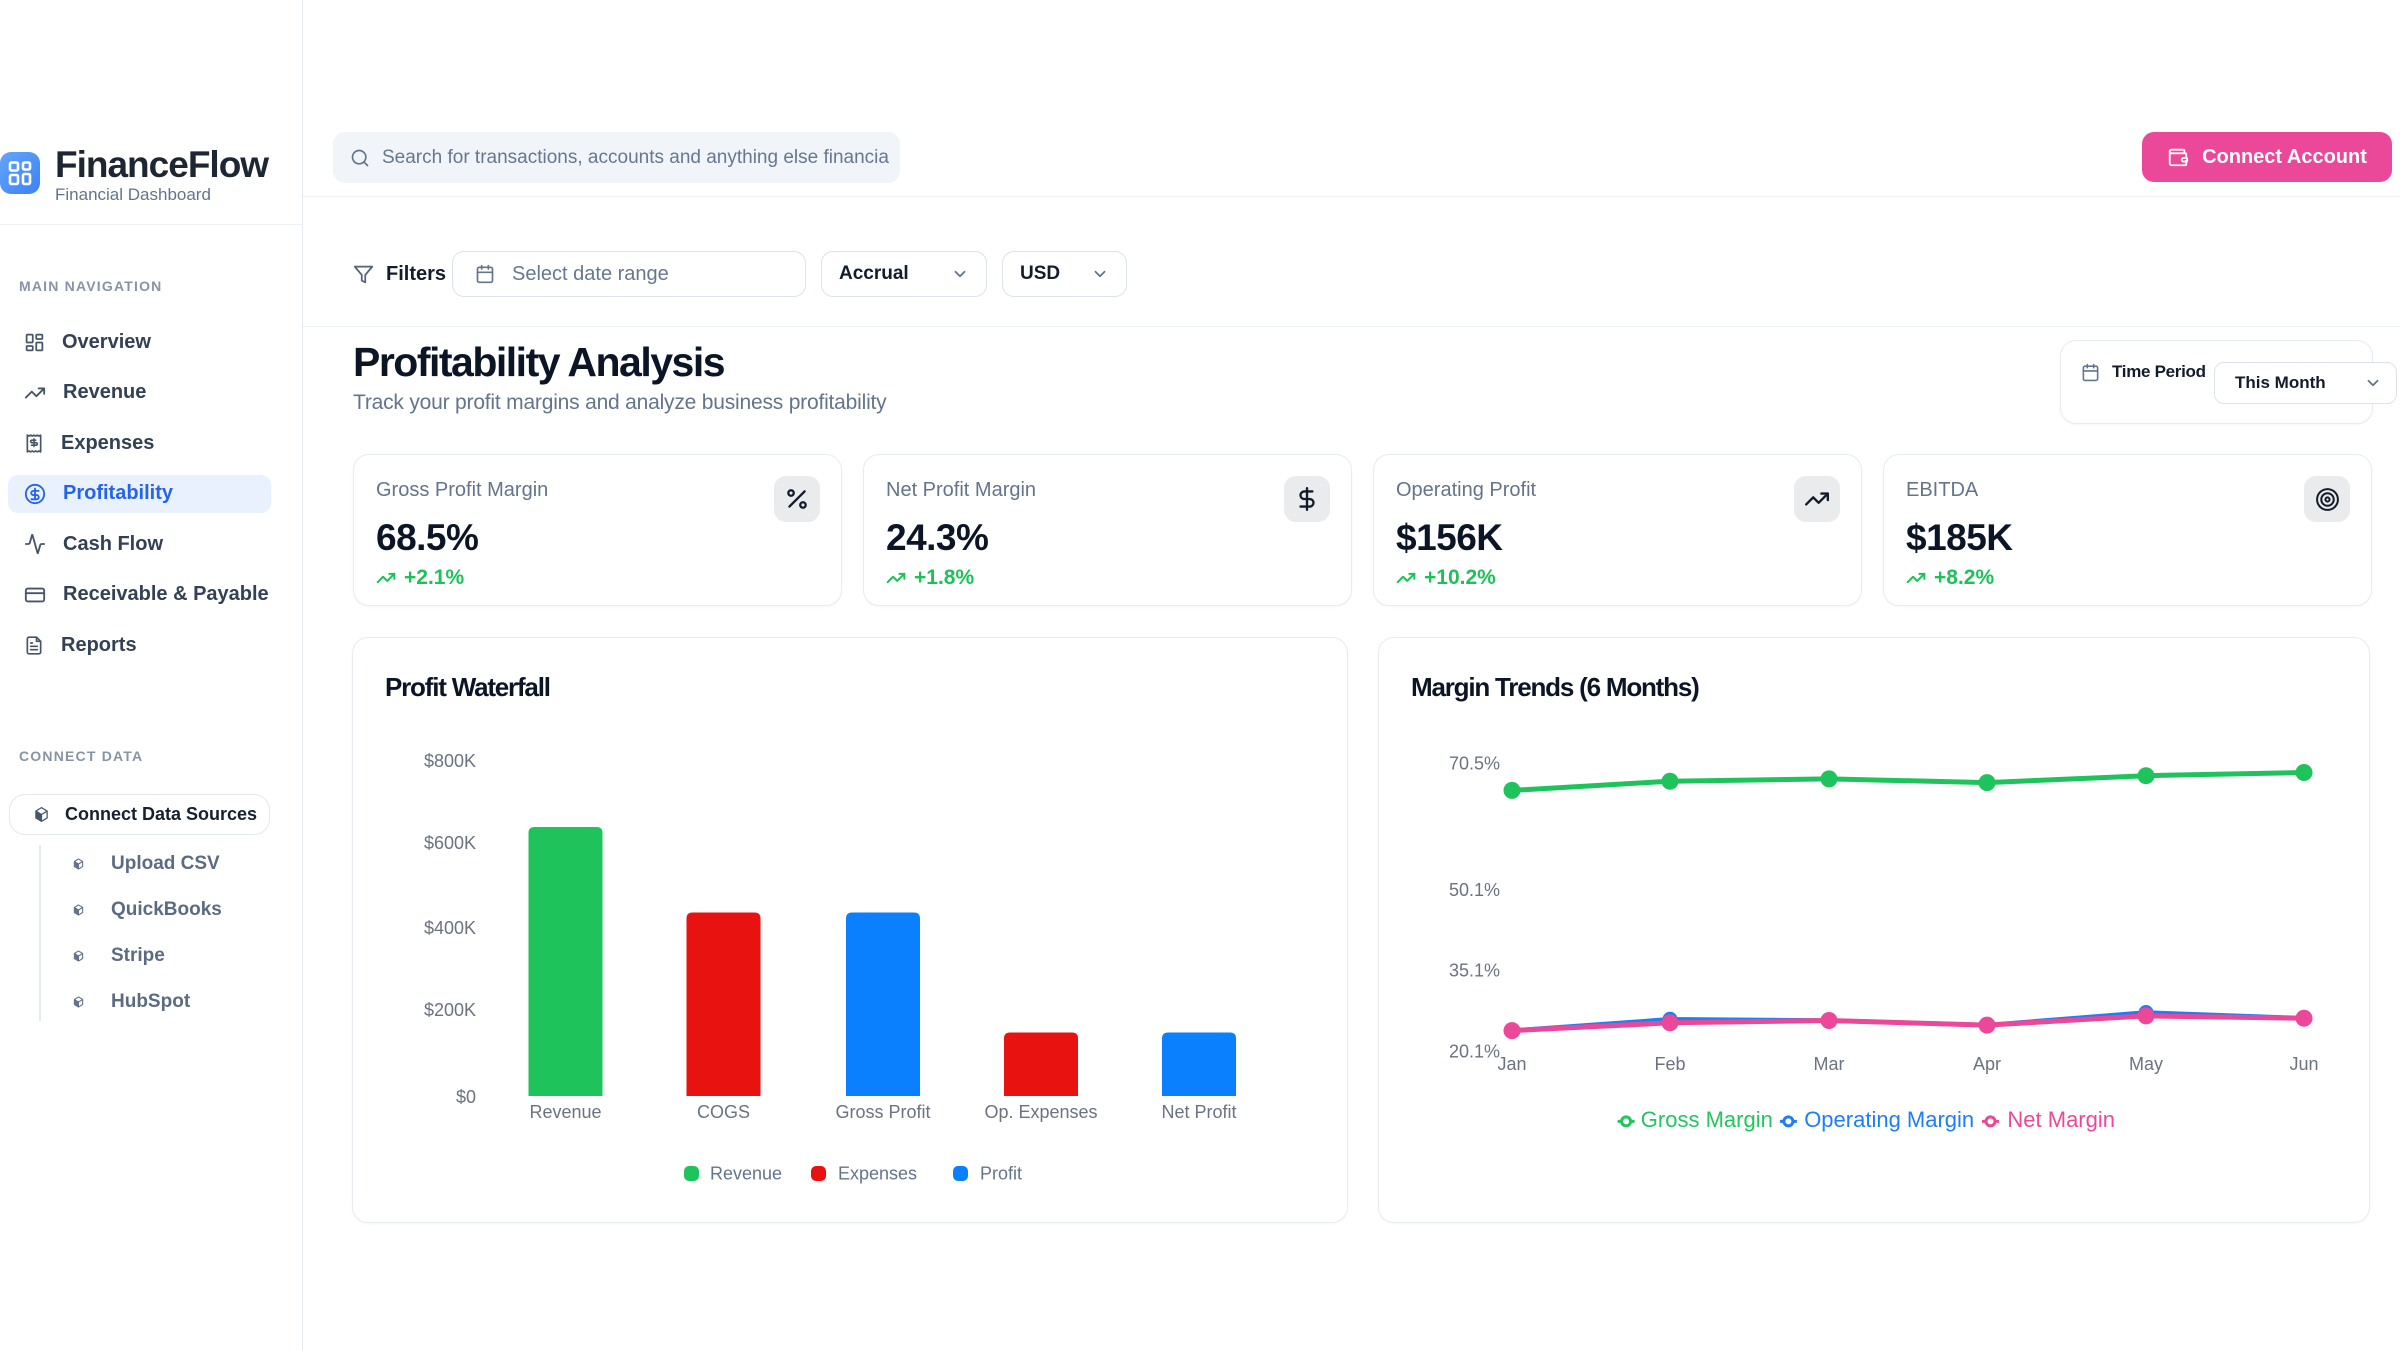 Image resolution: width=2400 pixels, height=1350 pixels. Describe the element at coordinates (2146, 1064) in the screenshot. I see `svg-text: May` at that location.